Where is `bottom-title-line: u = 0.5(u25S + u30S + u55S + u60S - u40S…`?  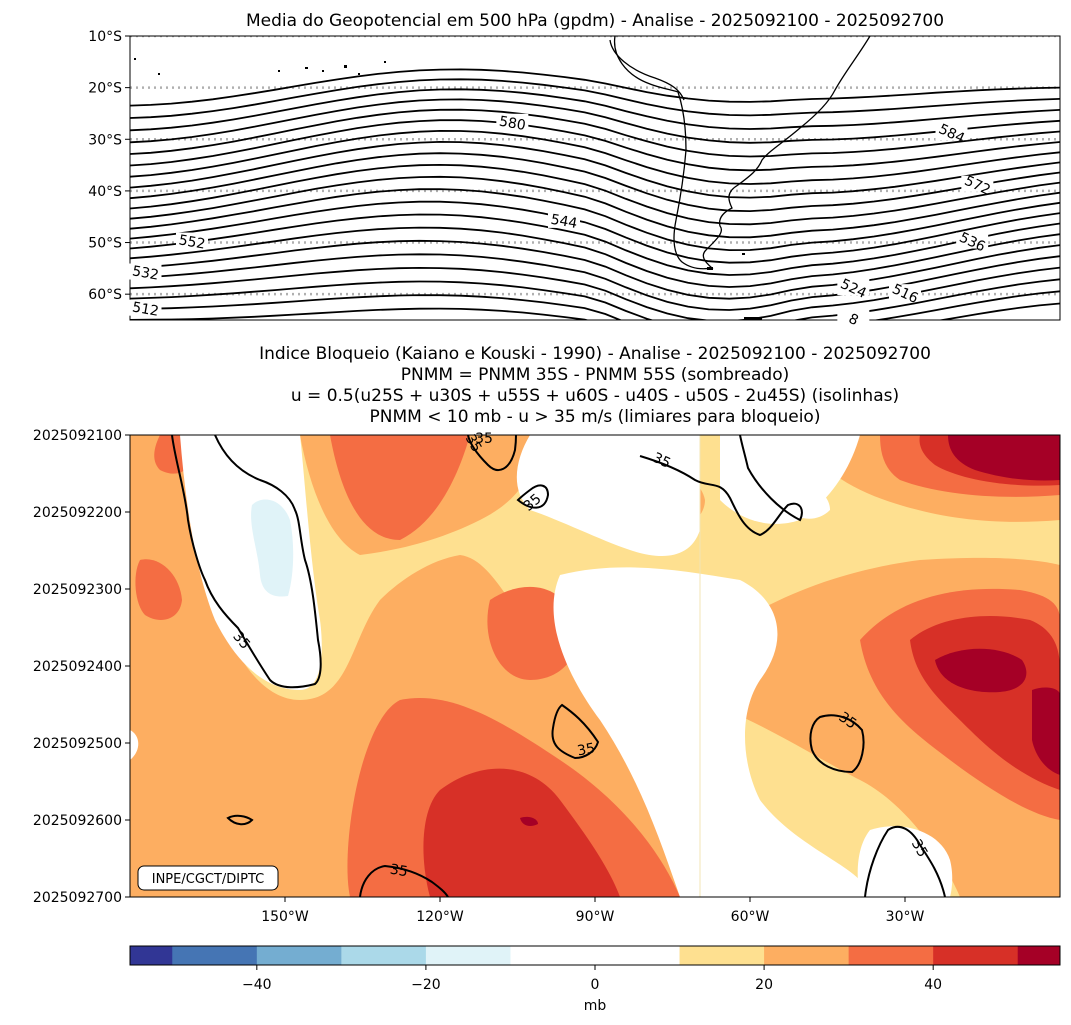
bottom-title-line: u = 0.5(u25S + u30S + u55S + u60S - u40S… is located at coordinates (595, 396).